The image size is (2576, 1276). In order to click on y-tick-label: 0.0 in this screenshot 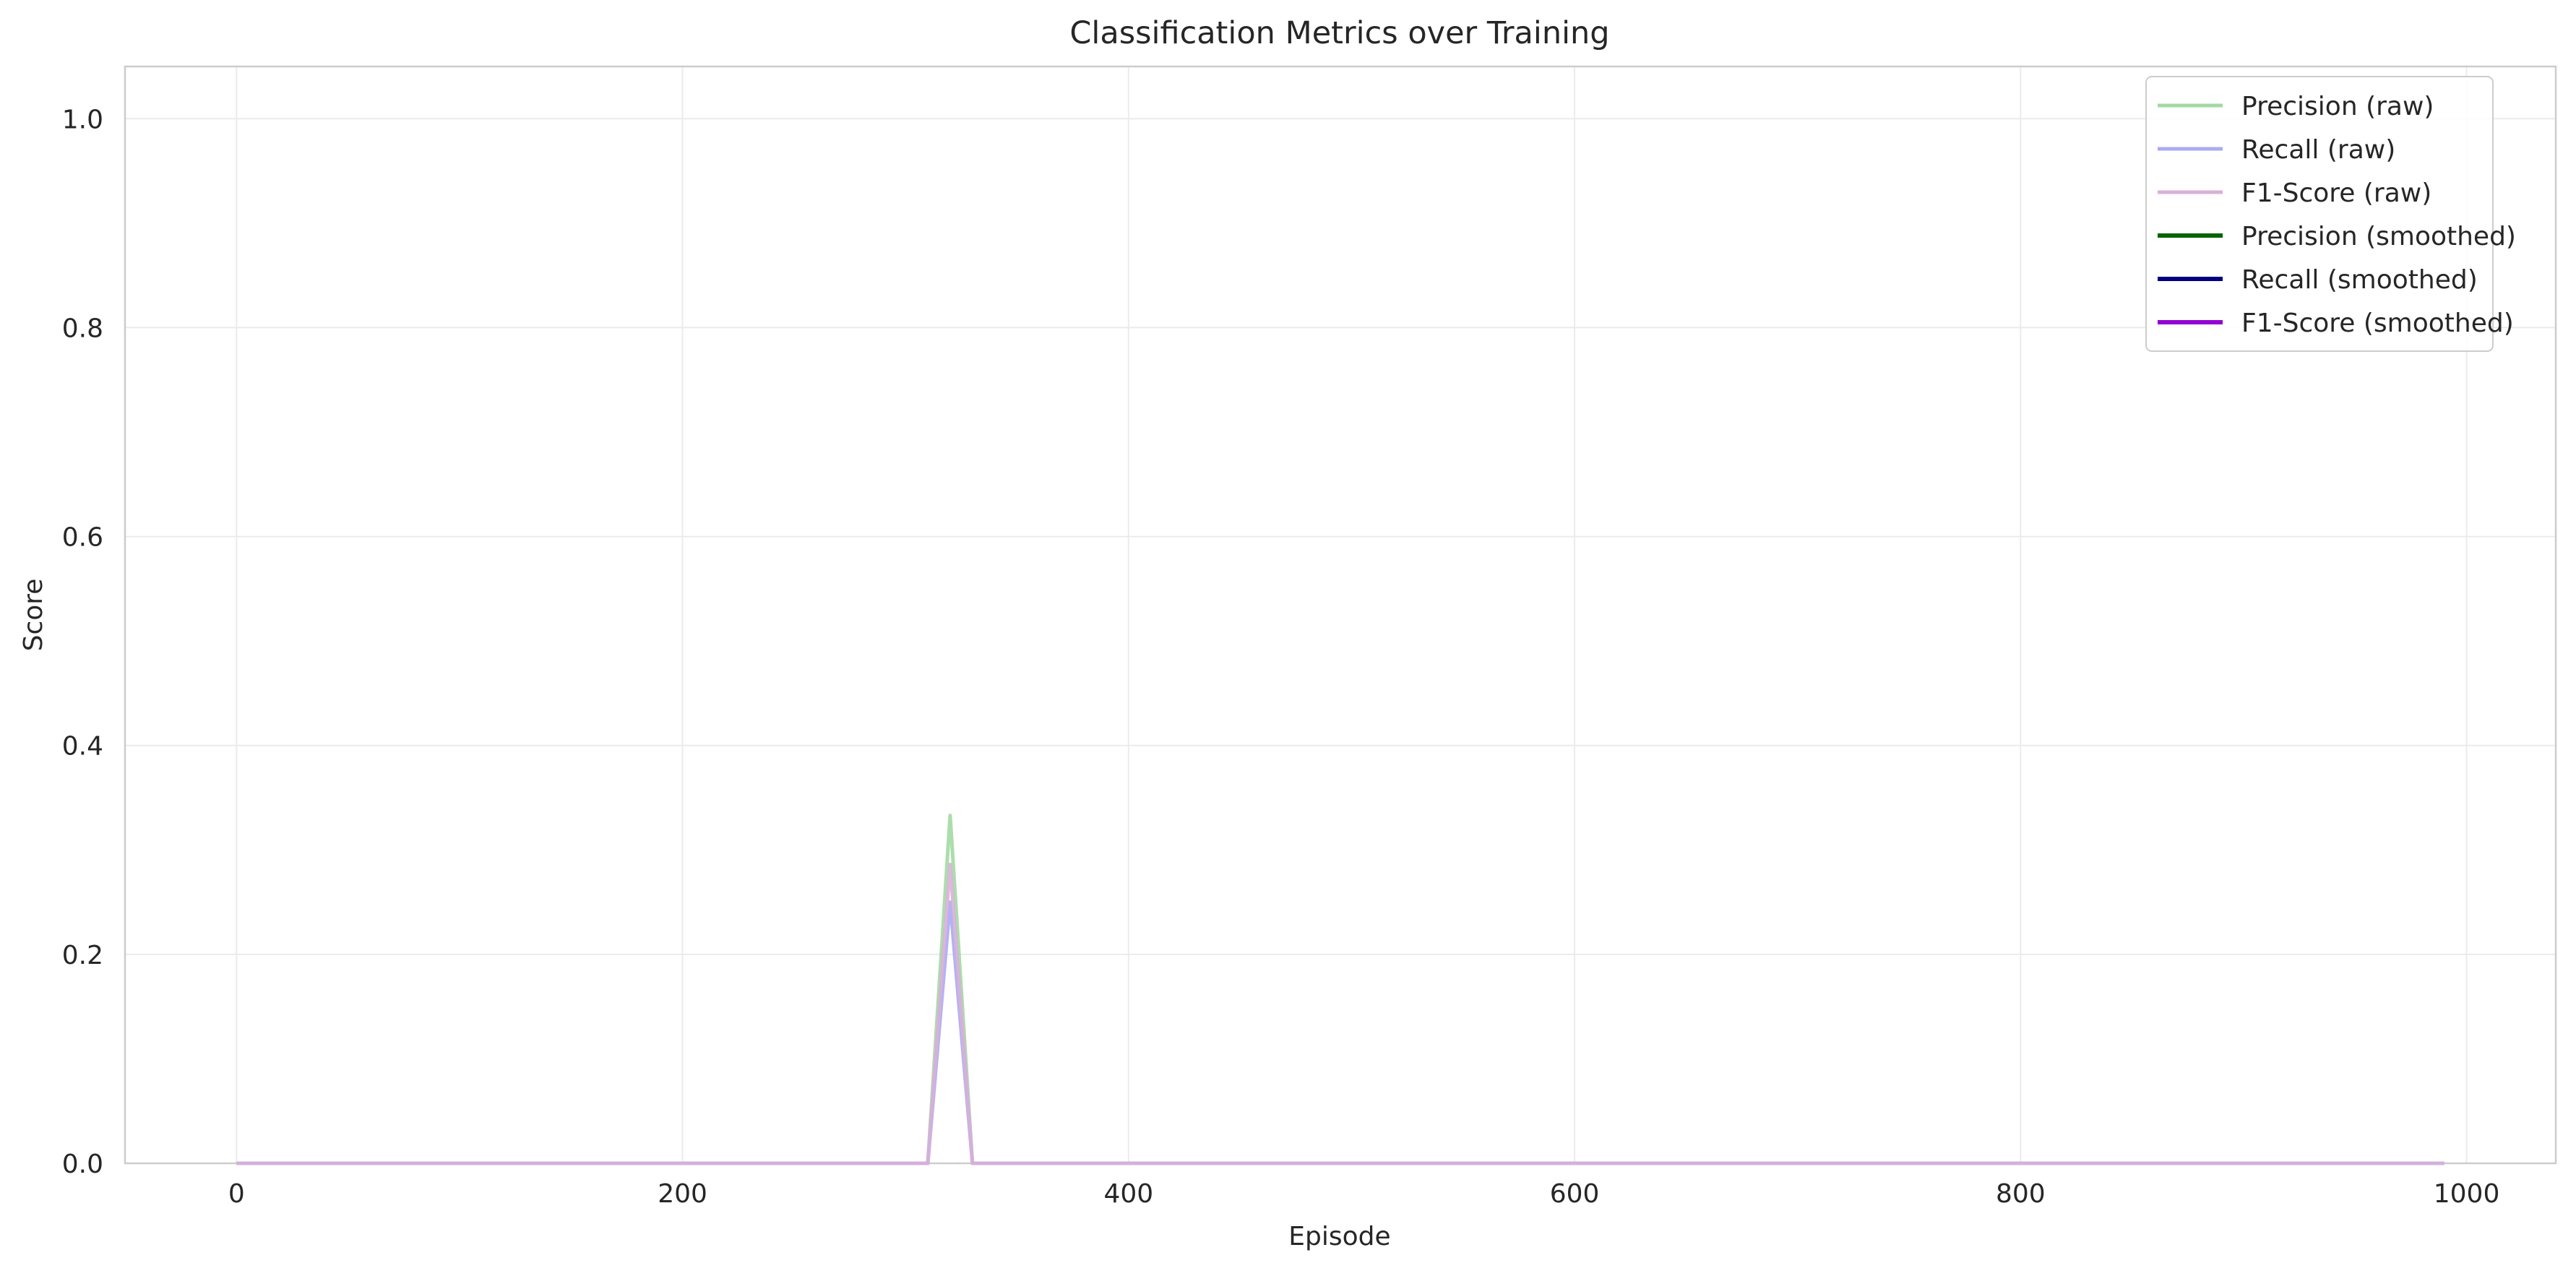, I will do `click(82, 1164)`.